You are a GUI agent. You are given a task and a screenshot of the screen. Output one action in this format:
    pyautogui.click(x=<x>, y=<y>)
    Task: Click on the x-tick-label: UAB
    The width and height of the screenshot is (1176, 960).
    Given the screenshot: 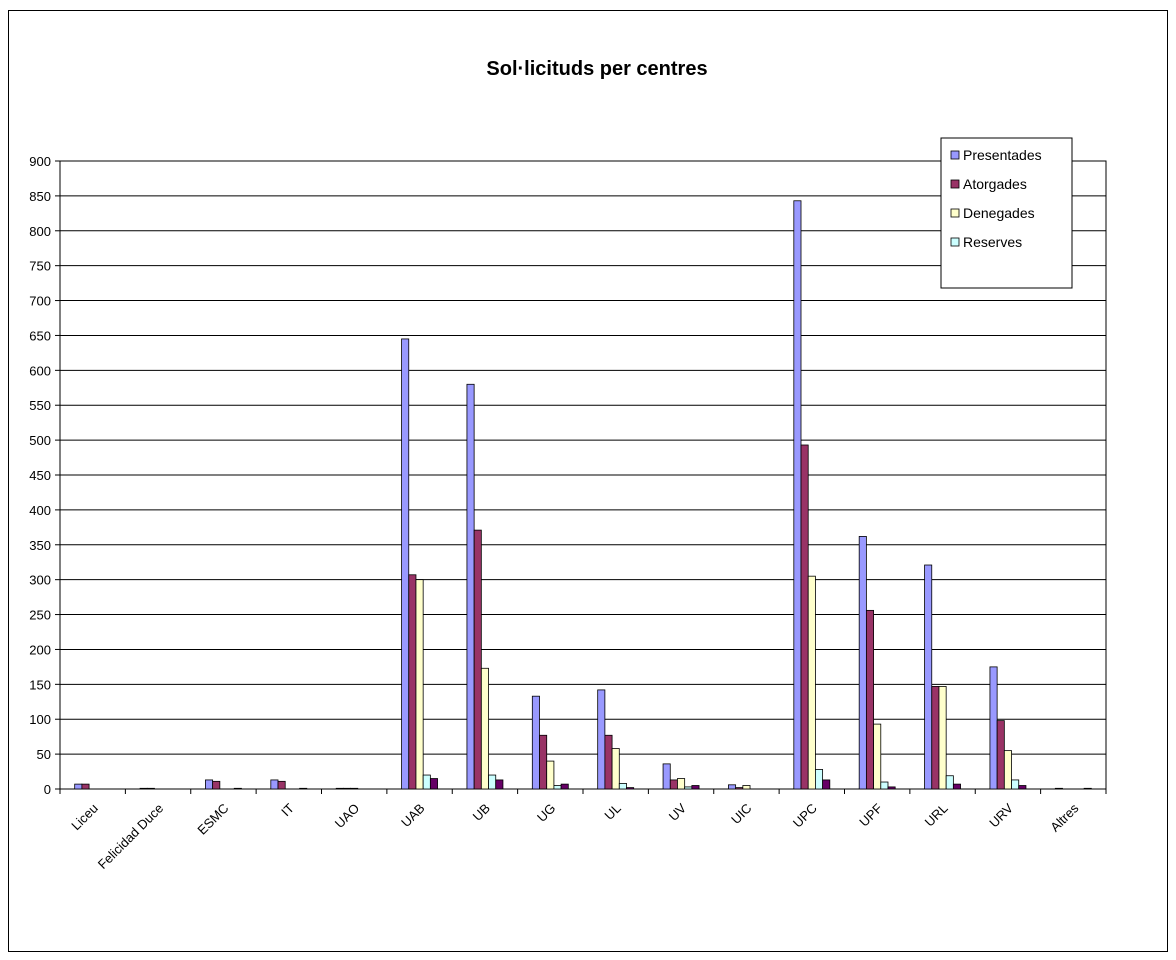 What is the action you would take?
    pyautogui.click(x=413, y=816)
    